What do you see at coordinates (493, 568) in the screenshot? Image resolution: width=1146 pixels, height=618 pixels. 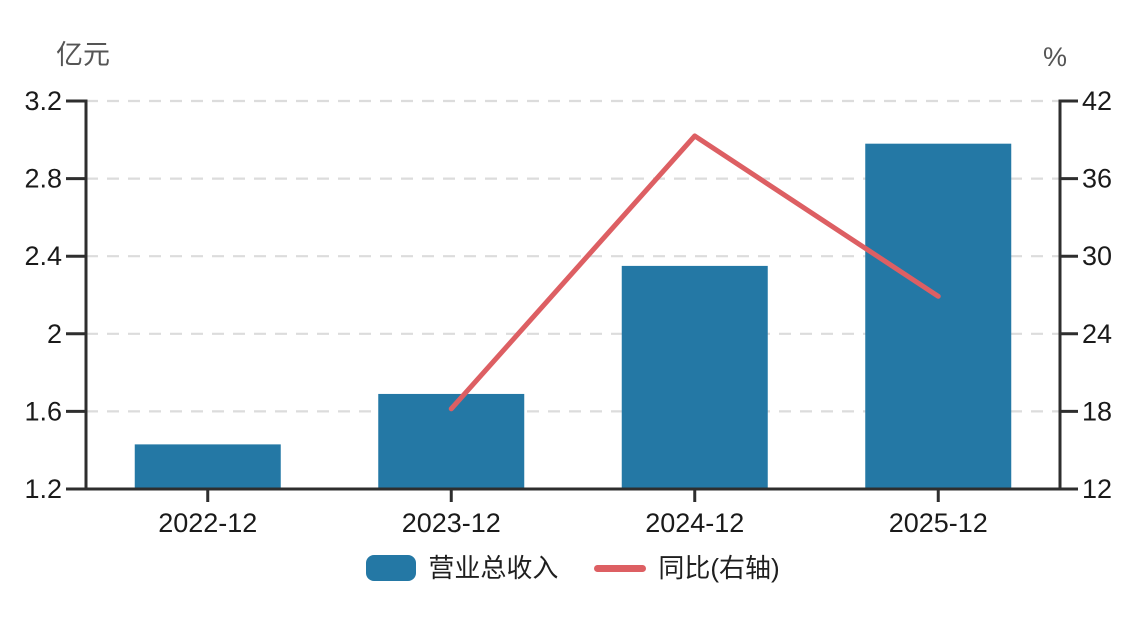 I see `legend-label-revenue: 营业总收入` at bounding box center [493, 568].